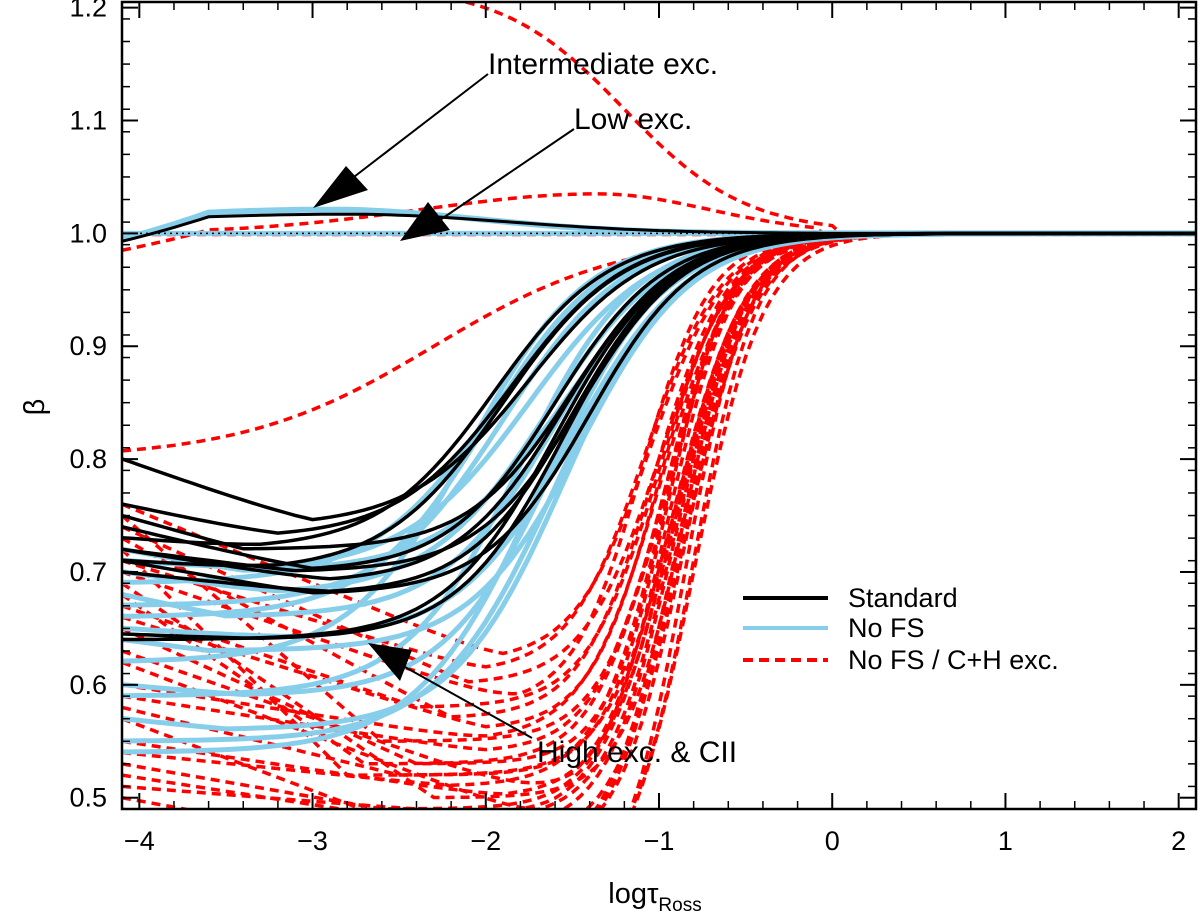 Image resolution: width=1200 pixels, height=913 pixels. What do you see at coordinates (953, 660) in the screenshot?
I see `legend-label-nofs-ch: No FS / C+H exc.` at bounding box center [953, 660].